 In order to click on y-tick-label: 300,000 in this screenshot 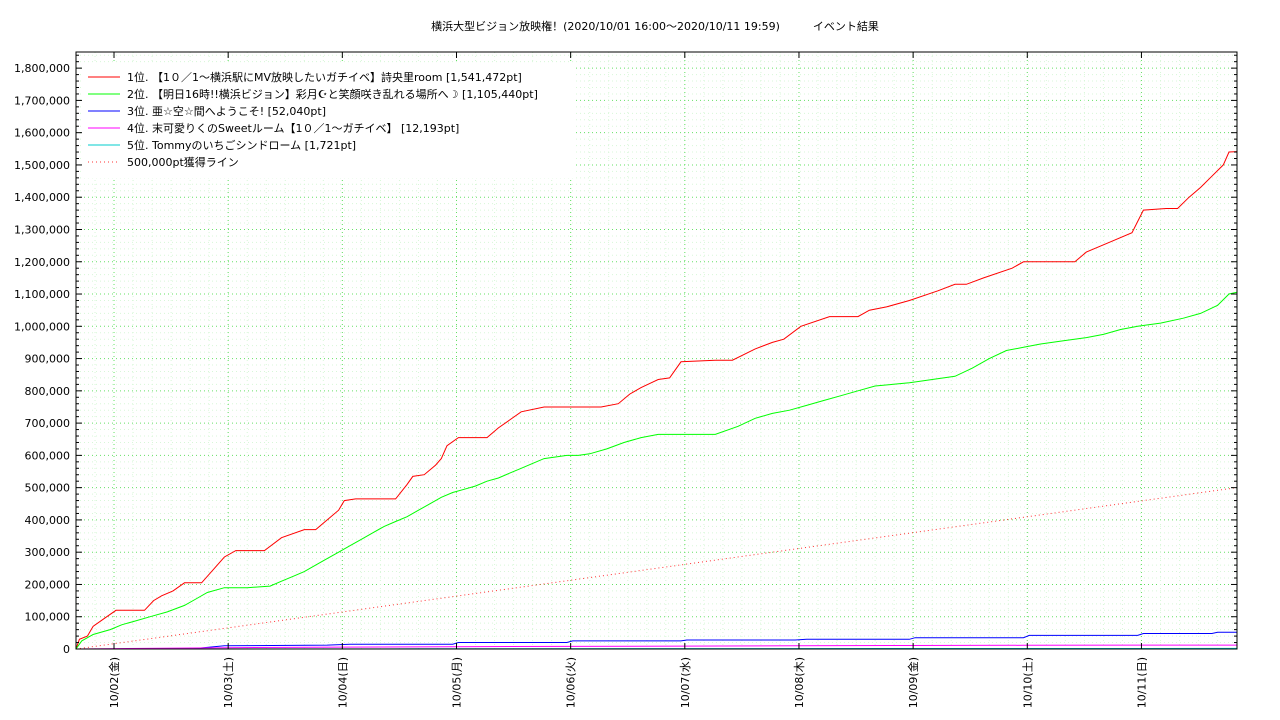, I will do `click(48, 552)`.